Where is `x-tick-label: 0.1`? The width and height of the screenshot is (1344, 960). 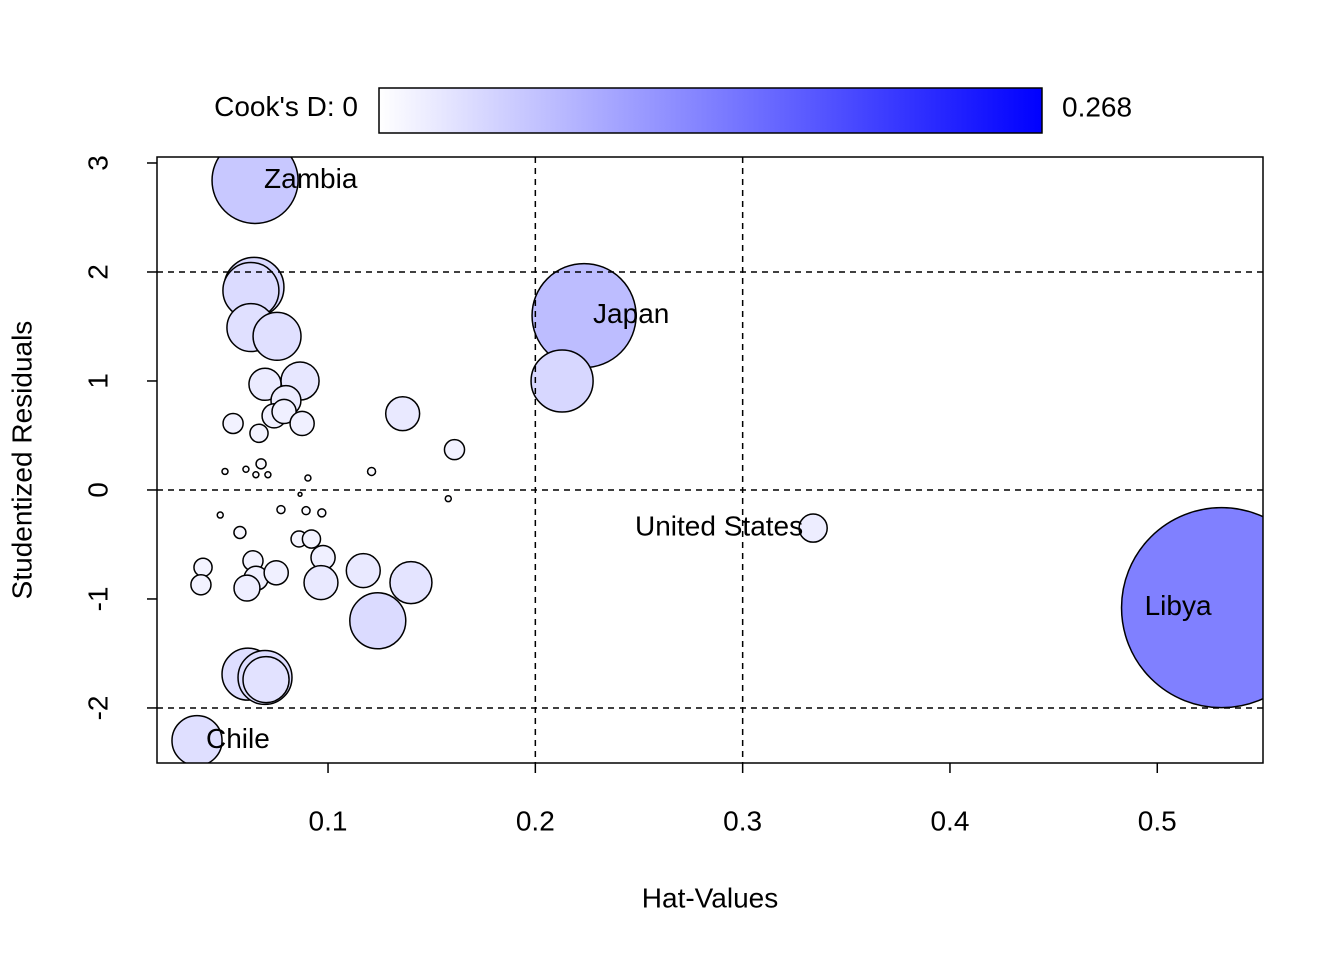
x-tick-label: 0.1 is located at coordinates (328, 820).